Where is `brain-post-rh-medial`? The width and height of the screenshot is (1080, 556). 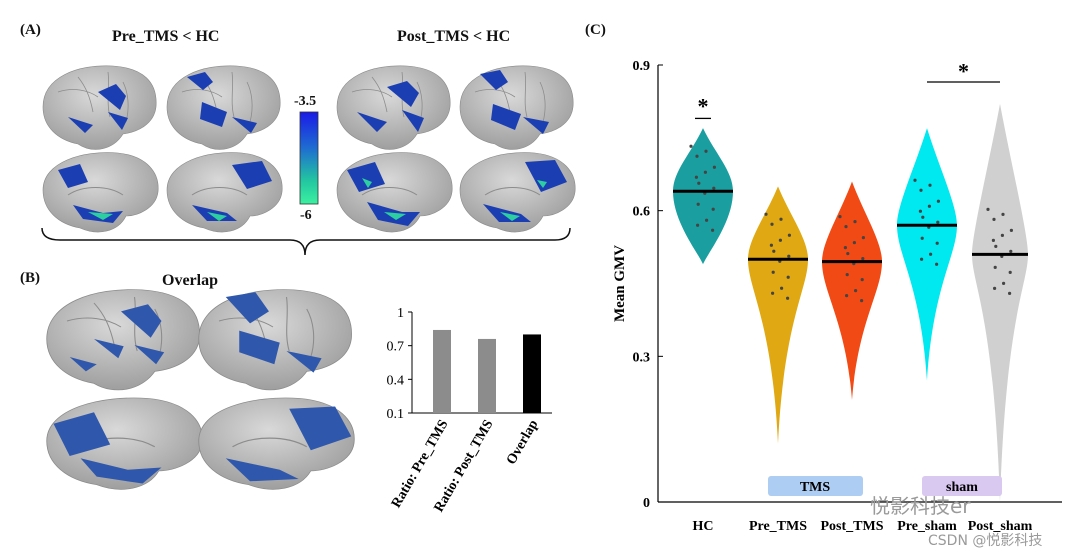
brain-post-rh-medial is located at coordinates (517, 192).